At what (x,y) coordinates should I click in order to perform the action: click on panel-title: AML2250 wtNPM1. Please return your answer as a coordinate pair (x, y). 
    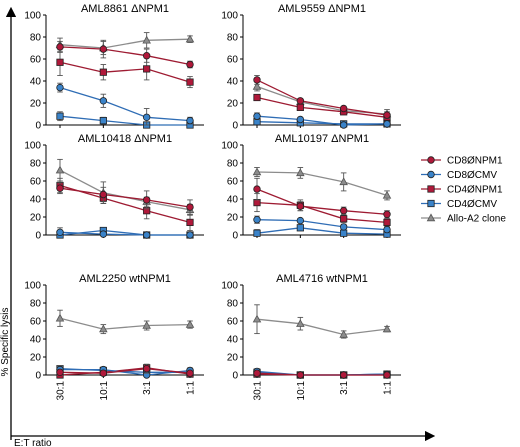
    Looking at the image, I should click on (125, 279).